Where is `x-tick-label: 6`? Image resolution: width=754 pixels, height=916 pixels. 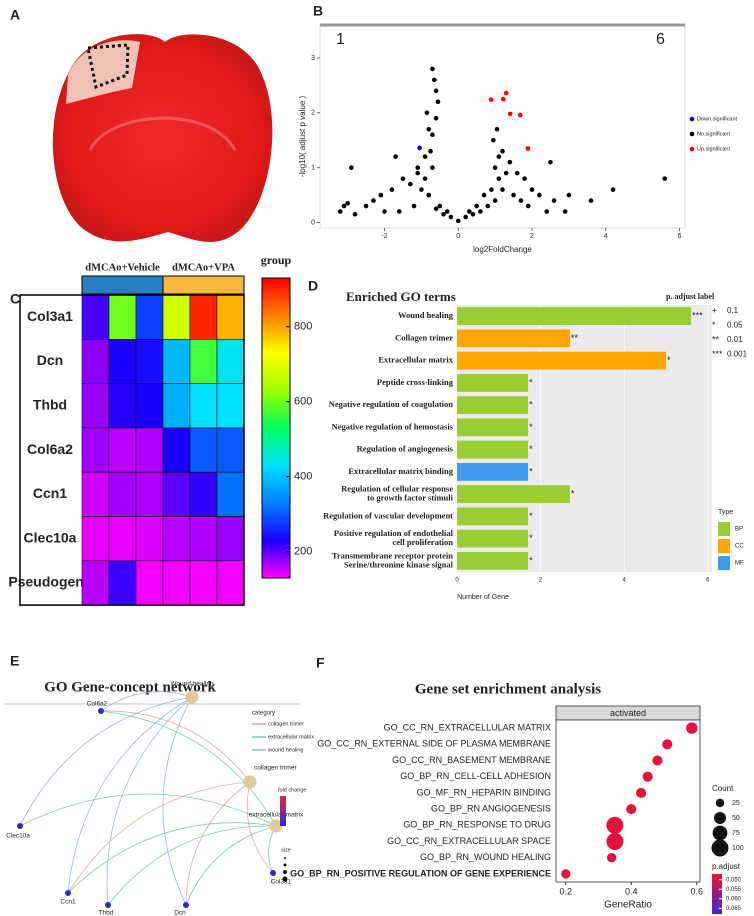 x-tick-label: 6 is located at coordinates (708, 581).